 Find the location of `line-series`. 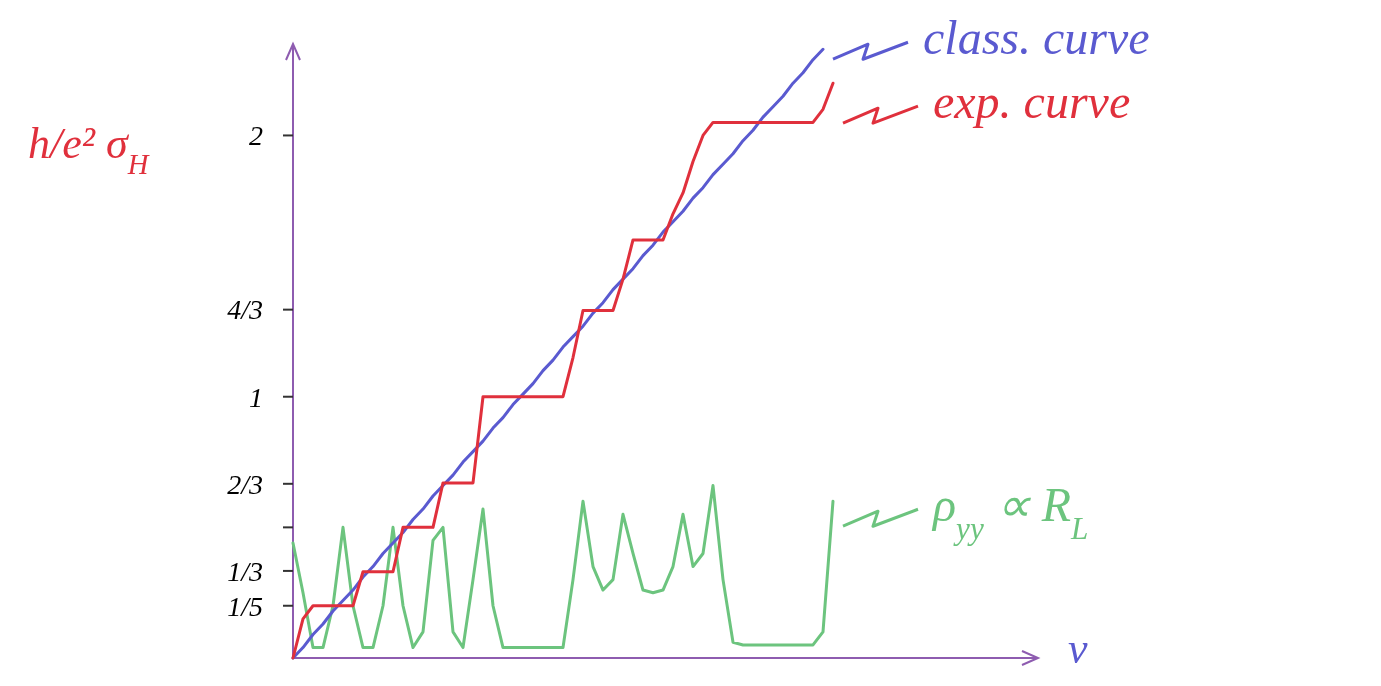

line-series is located at coordinates (563, 567).